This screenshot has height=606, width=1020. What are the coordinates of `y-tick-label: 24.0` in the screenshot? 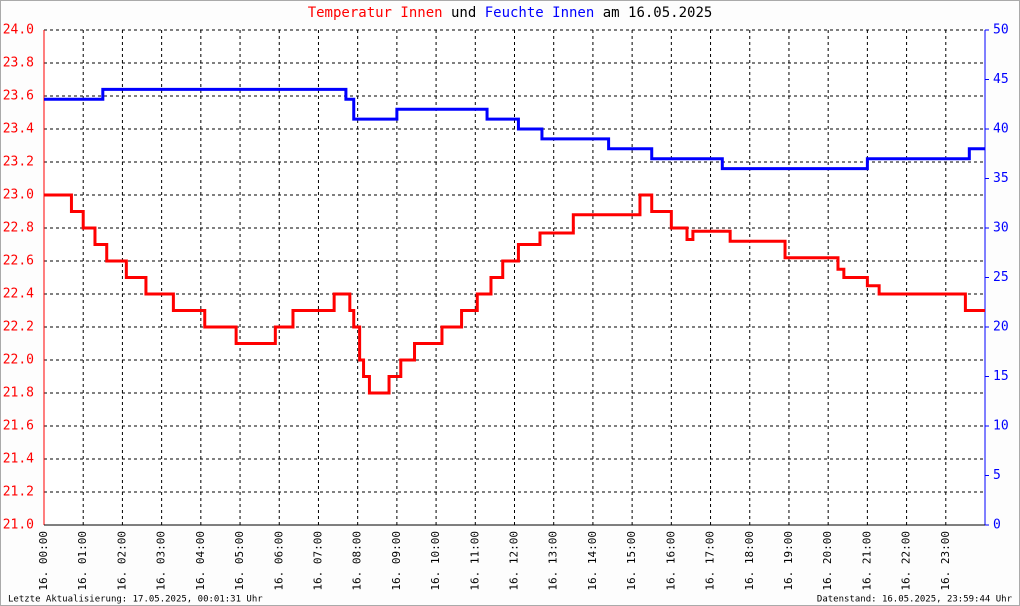 It's located at (18, 30).